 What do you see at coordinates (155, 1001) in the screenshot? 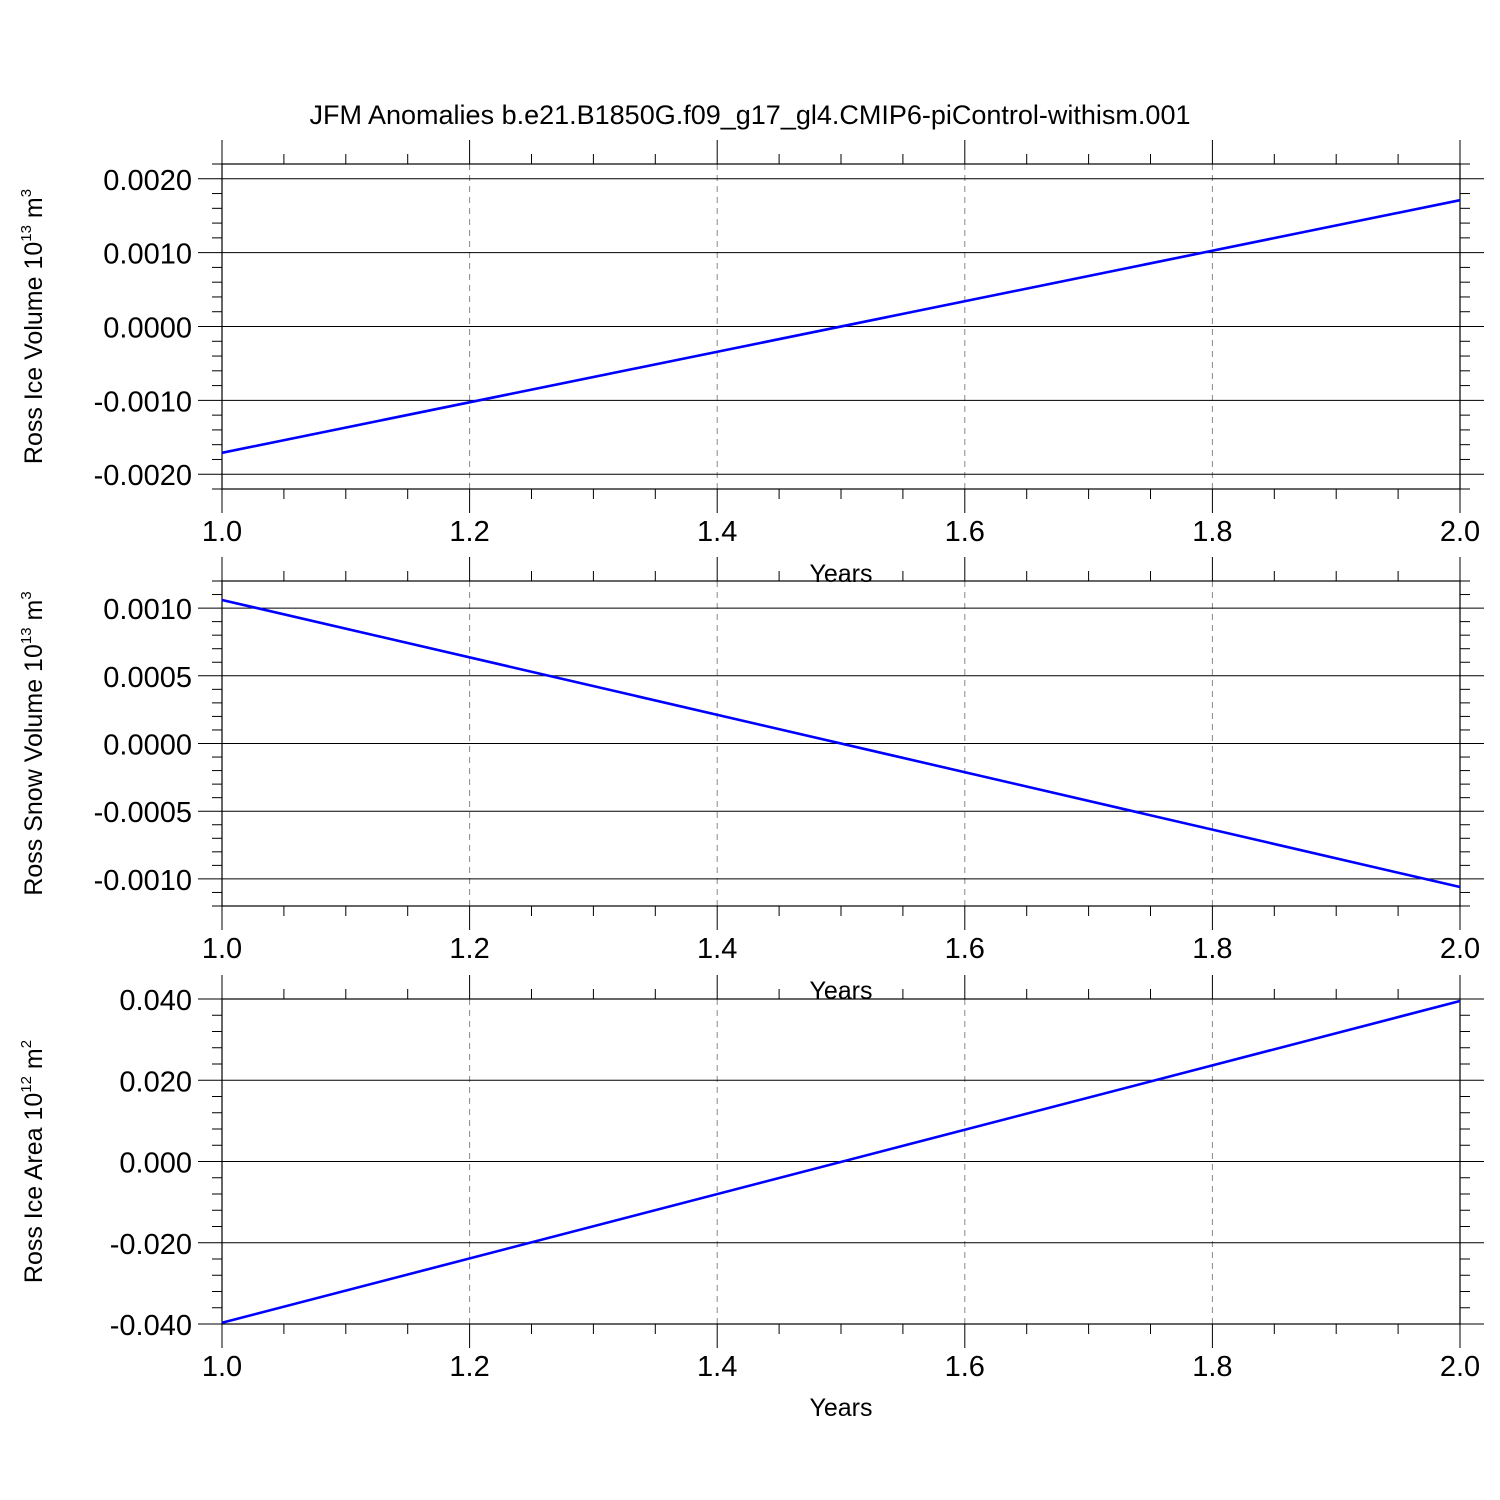
I see `y-tick-label: 0.040` at bounding box center [155, 1001].